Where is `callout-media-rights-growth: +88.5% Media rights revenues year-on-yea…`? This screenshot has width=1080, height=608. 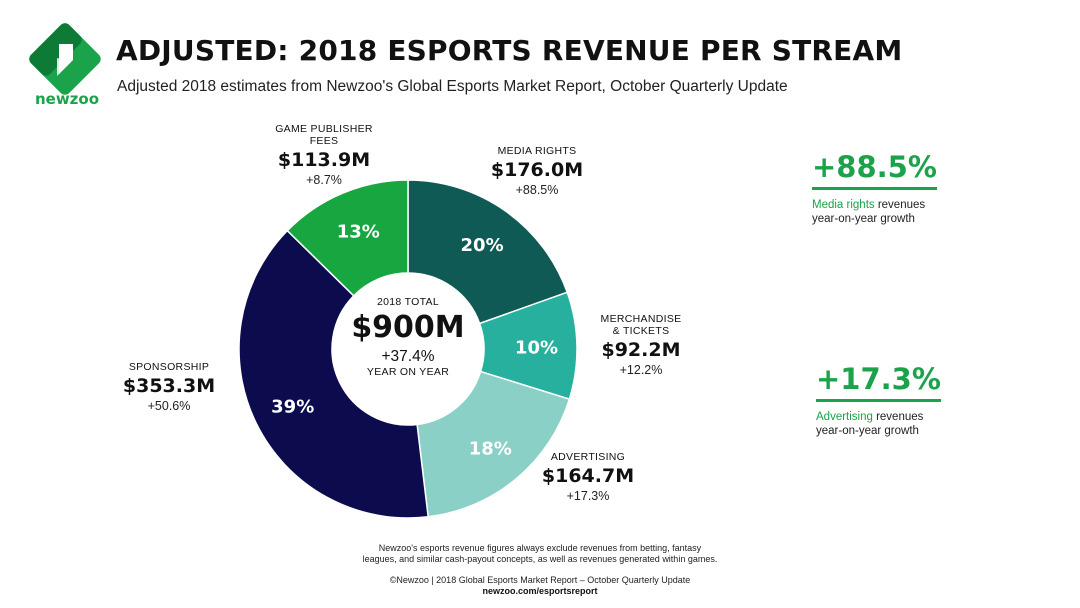 callout-media-rights-growth: +88.5% Media rights revenues year-on-yea… is located at coordinates (912, 188).